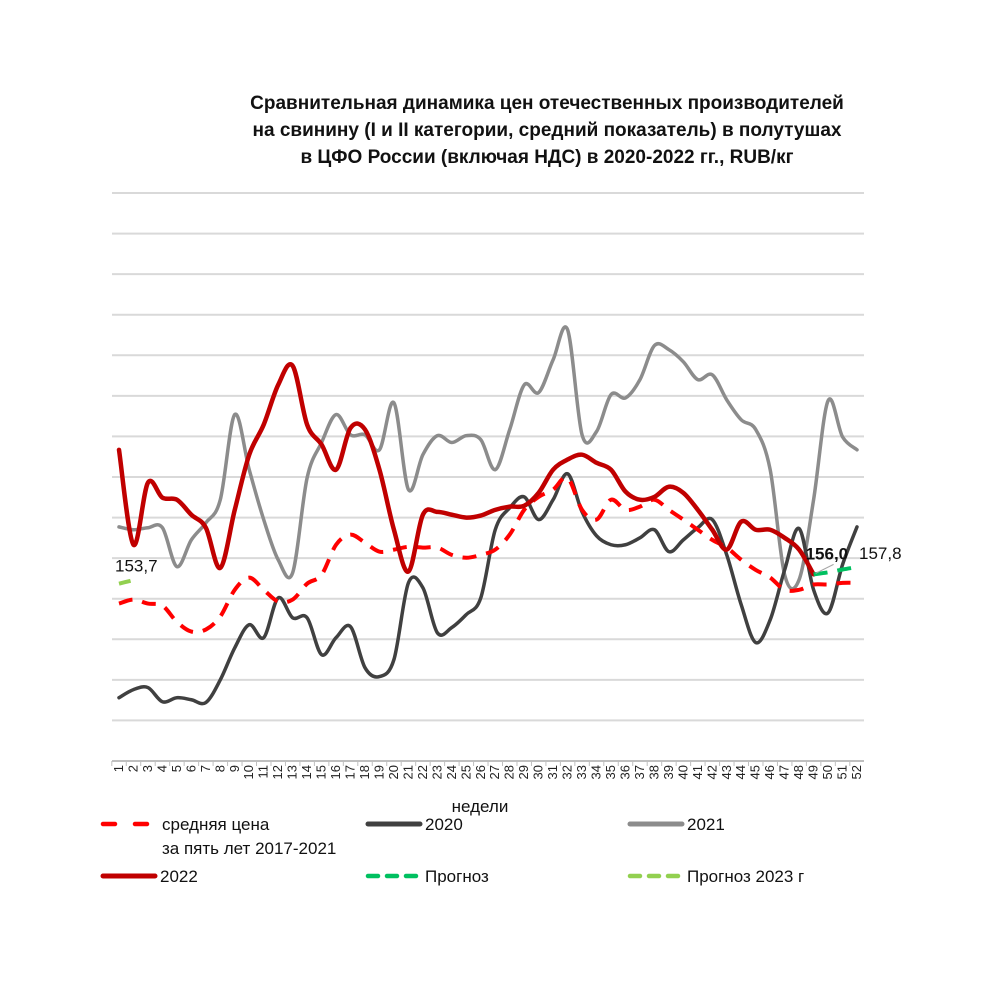  Describe the element at coordinates (798, 772) in the screenshot. I see `x-tick-label: 48` at that location.